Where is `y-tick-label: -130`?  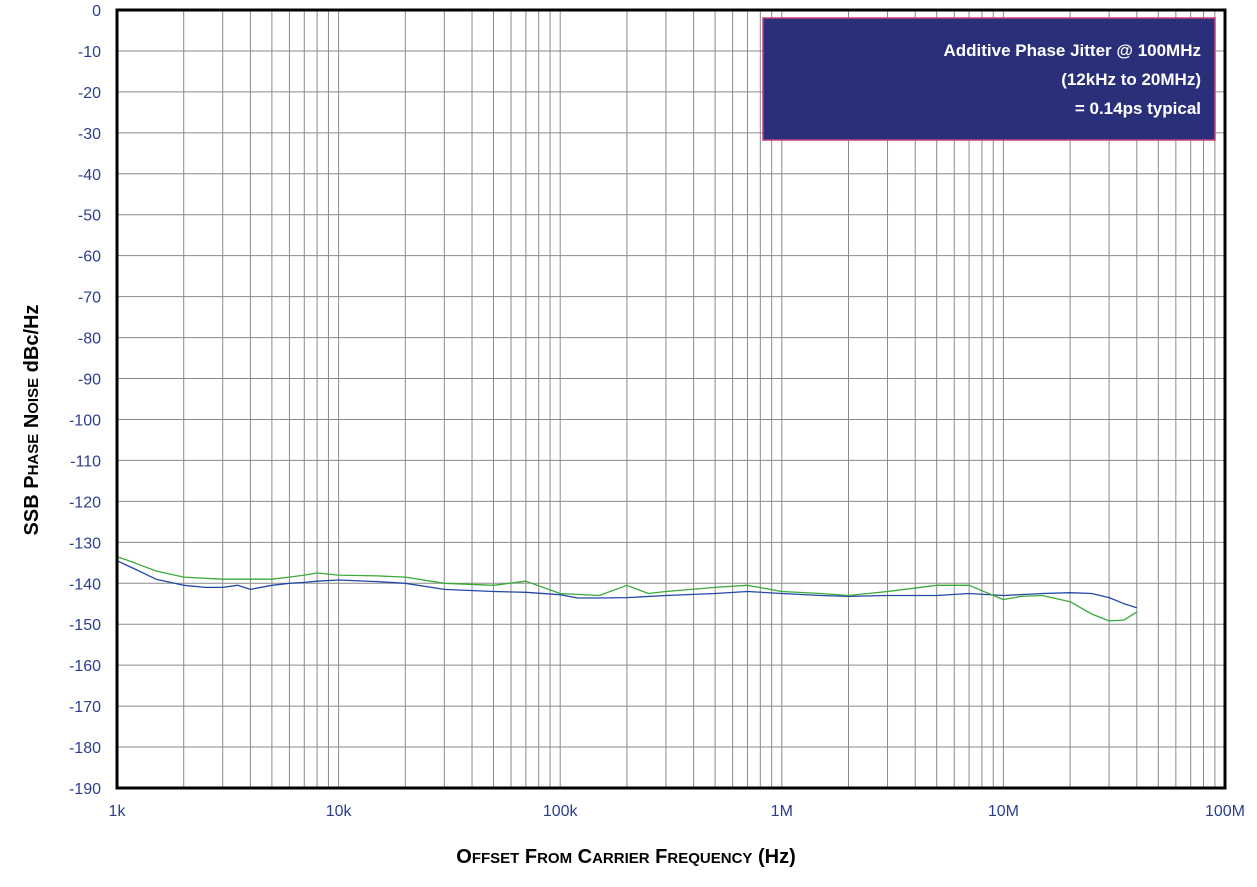 y-tick-label: -130 is located at coordinates (85, 543).